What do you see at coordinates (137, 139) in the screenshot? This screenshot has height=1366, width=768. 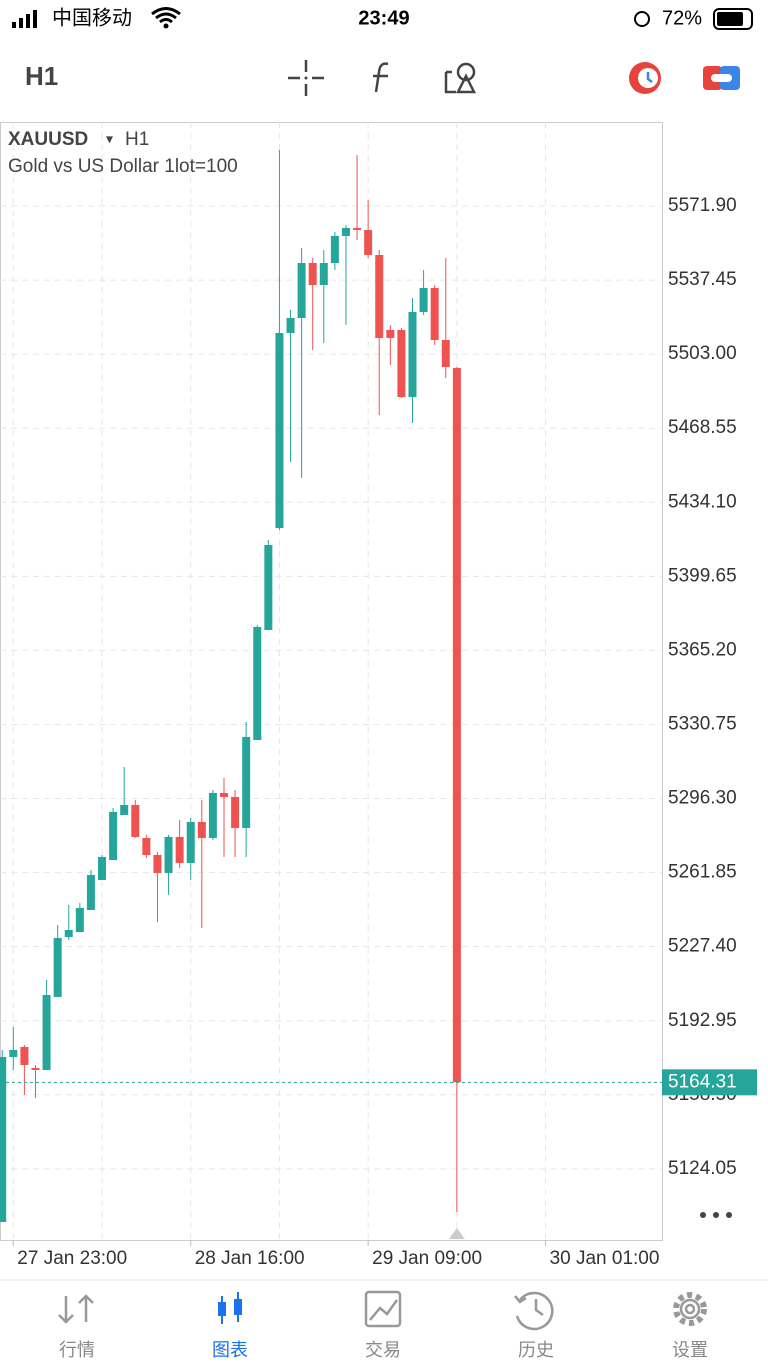 I see `chart-timeframe: H1` at bounding box center [137, 139].